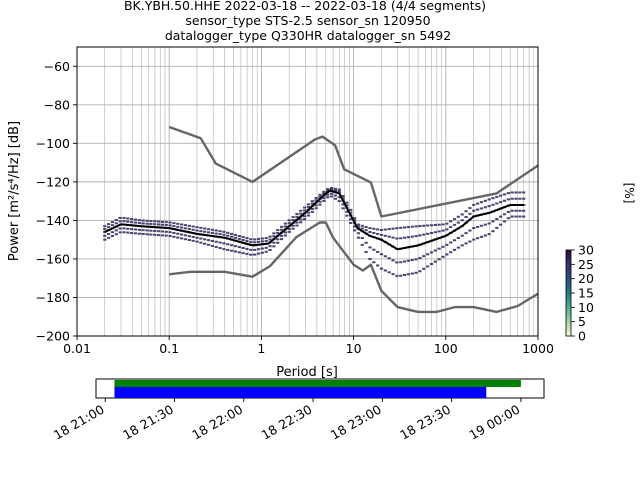  What do you see at coordinates (287, 422) in the screenshot?
I see `timeline-tick-label: 18 22:30` at bounding box center [287, 422].